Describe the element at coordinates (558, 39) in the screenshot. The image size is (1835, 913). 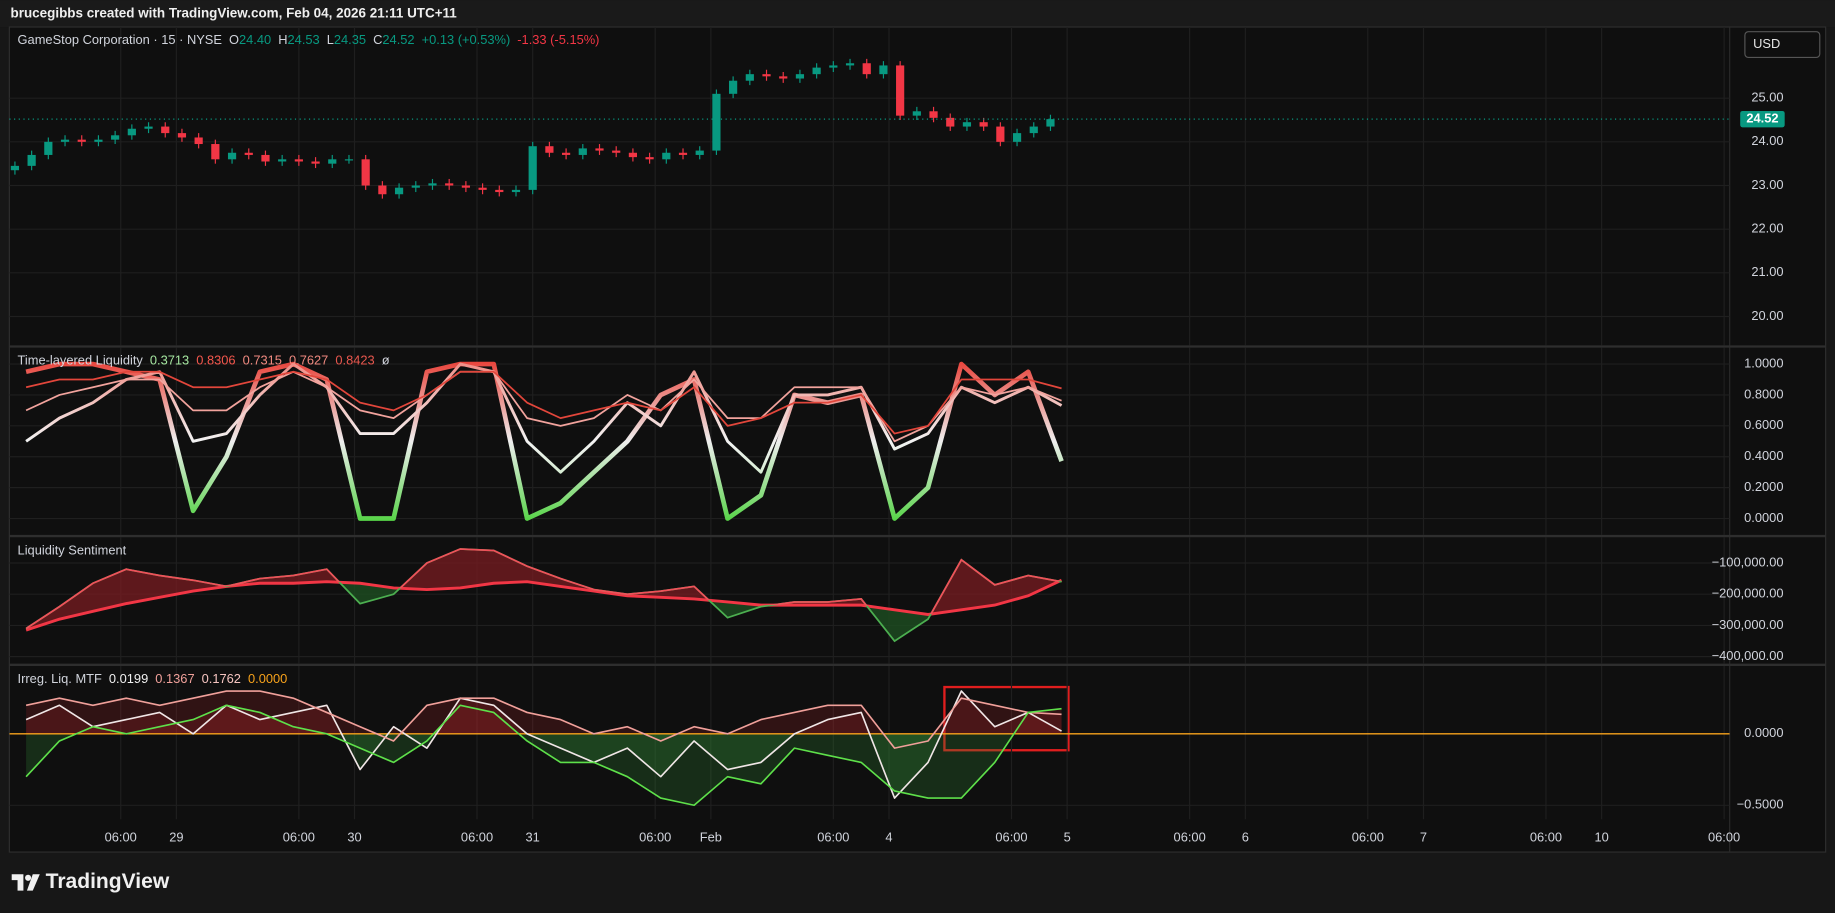
I see `change-readout: -1.33 (-5.15%)` at that location.